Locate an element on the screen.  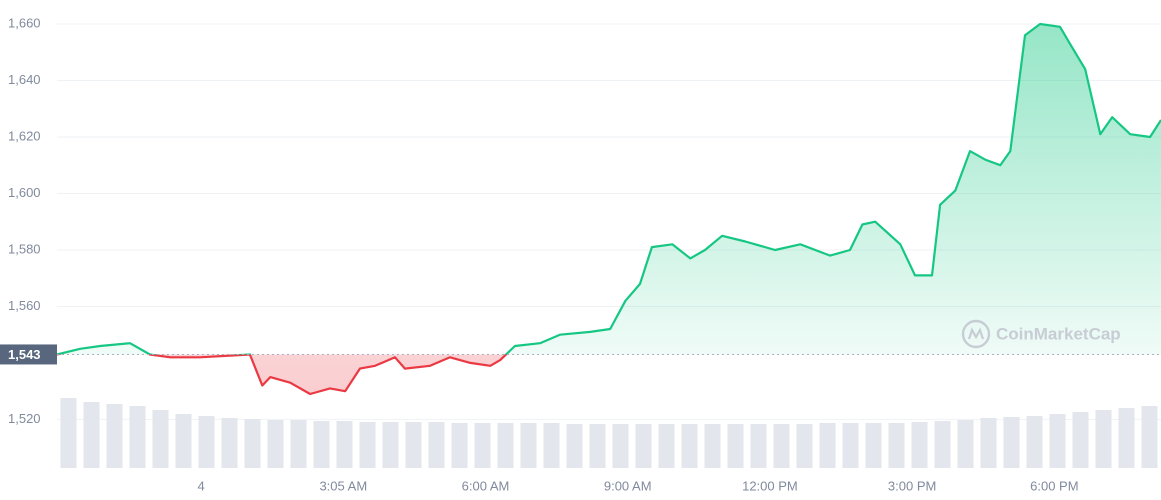
watermark: CoinMarketCap is located at coordinates (1041, 334).